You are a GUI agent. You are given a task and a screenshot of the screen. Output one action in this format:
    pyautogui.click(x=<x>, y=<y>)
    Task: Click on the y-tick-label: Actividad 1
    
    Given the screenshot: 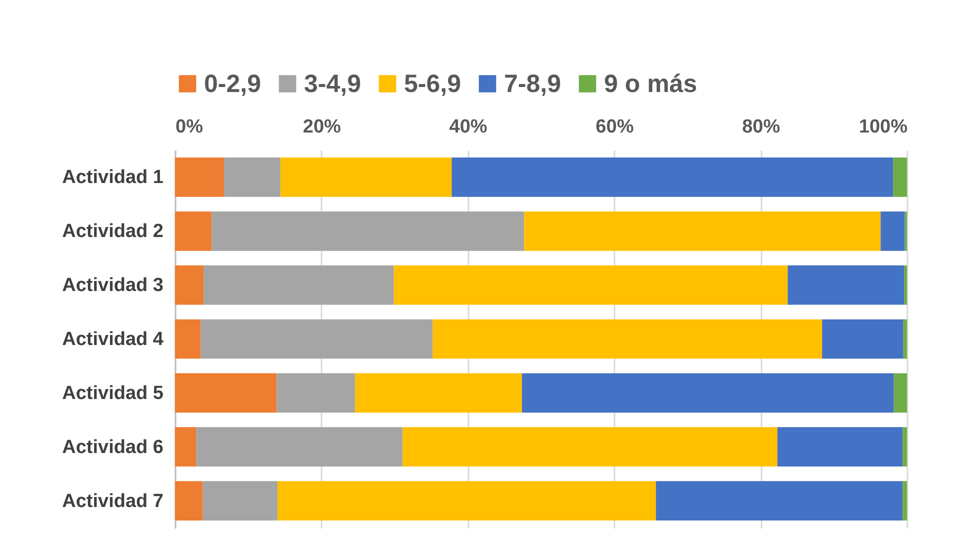 What is the action you would take?
    pyautogui.click(x=113, y=177)
    